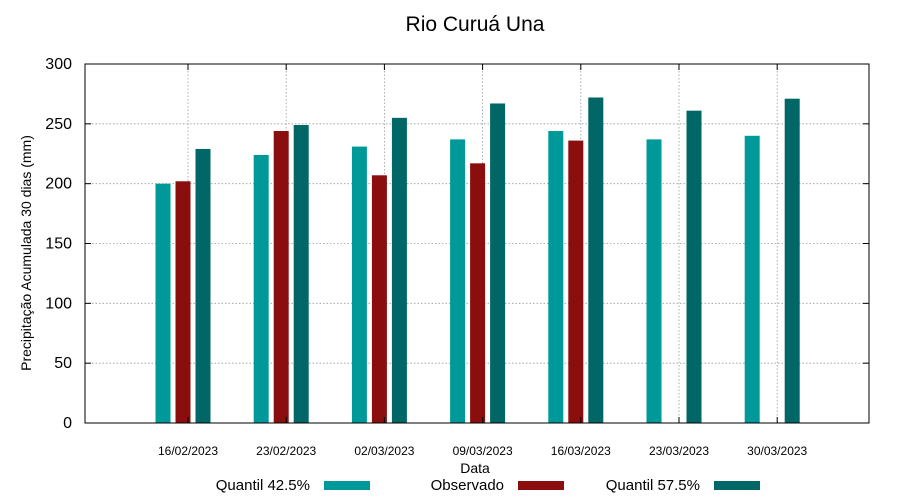  What do you see at coordinates (58, 184) in the screenshot?
I see `y-tick-label: 200` at bounding box center [58, 184].